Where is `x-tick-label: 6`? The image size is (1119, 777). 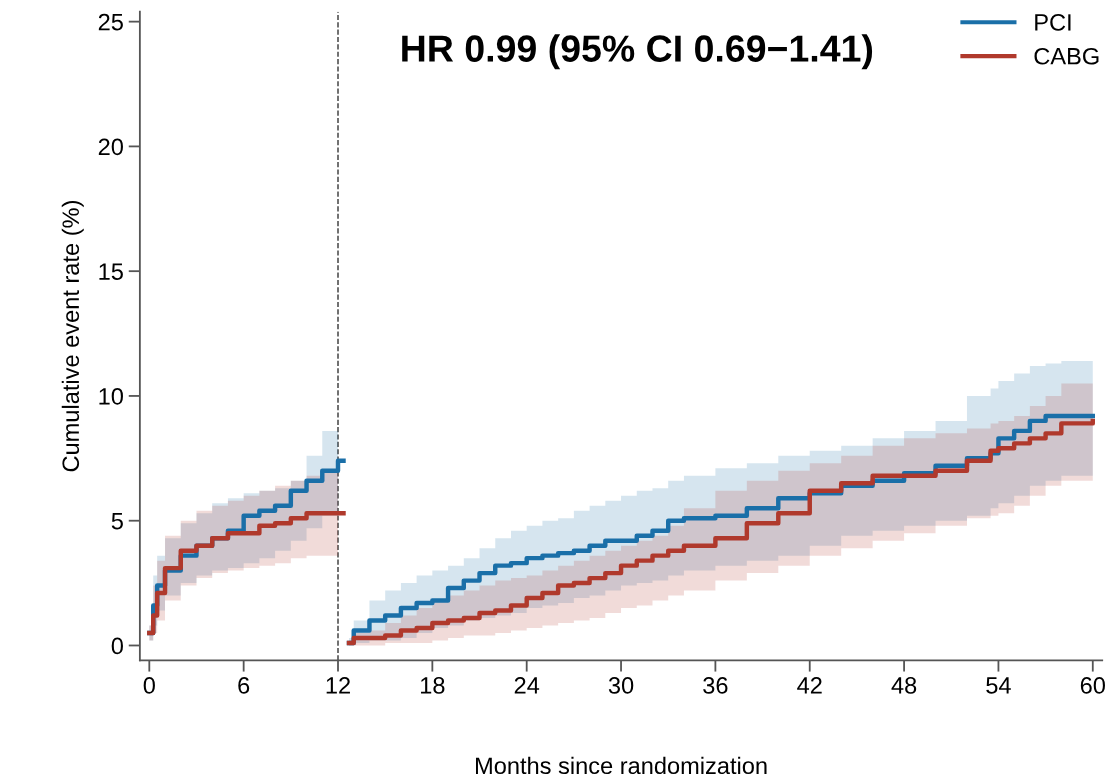
x-tick-label: 6 is located at coordinates (244, 685).